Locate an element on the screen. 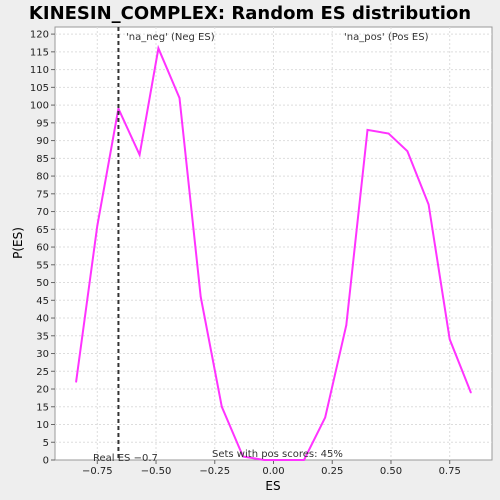  y-tick-label: 70 is located at coordinates (42, 212).